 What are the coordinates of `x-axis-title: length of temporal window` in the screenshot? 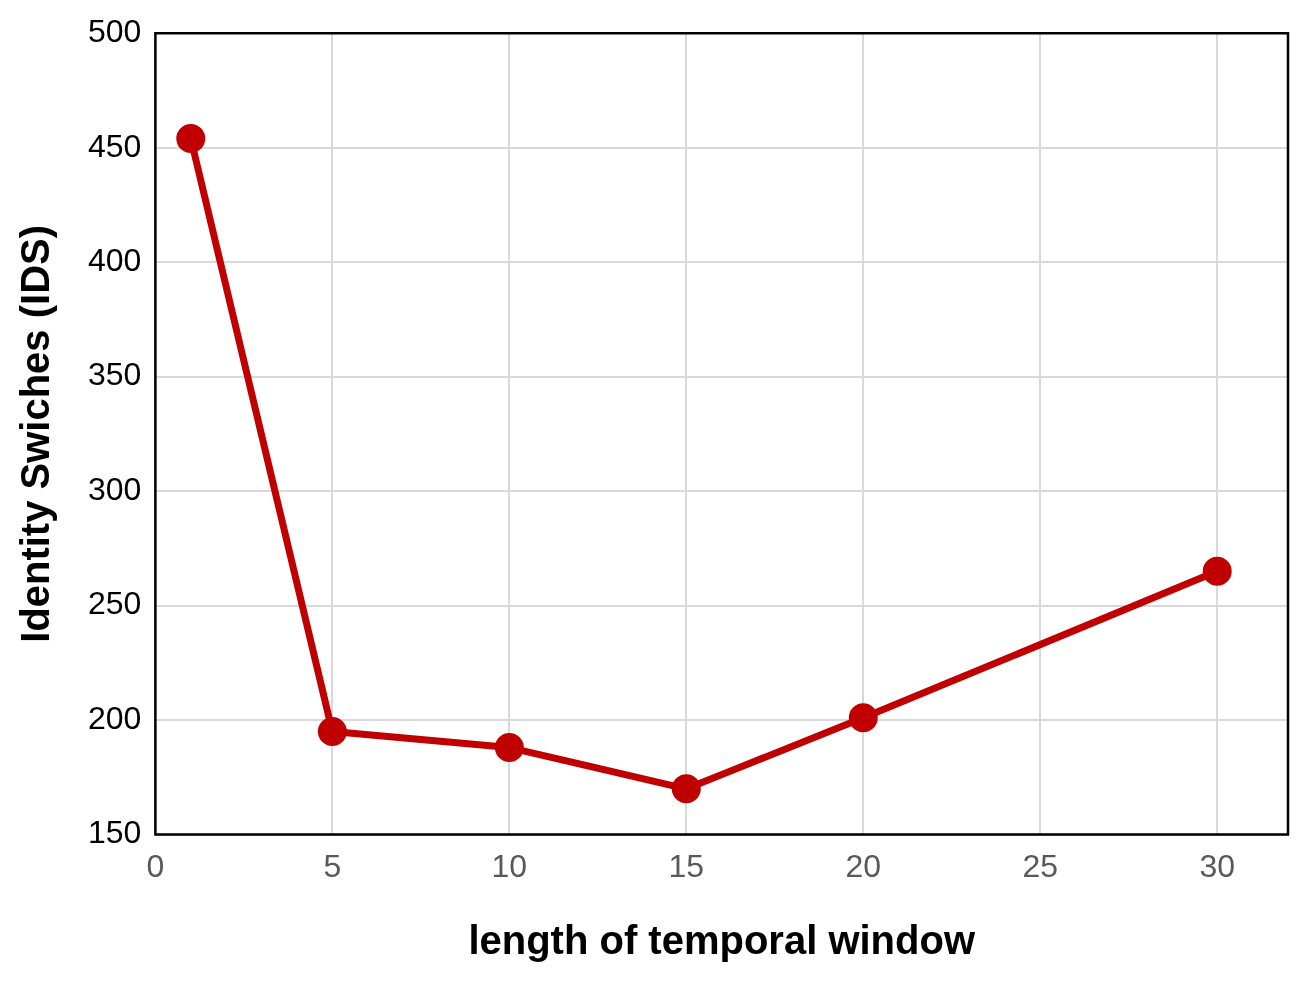 It's located at (722, 940).